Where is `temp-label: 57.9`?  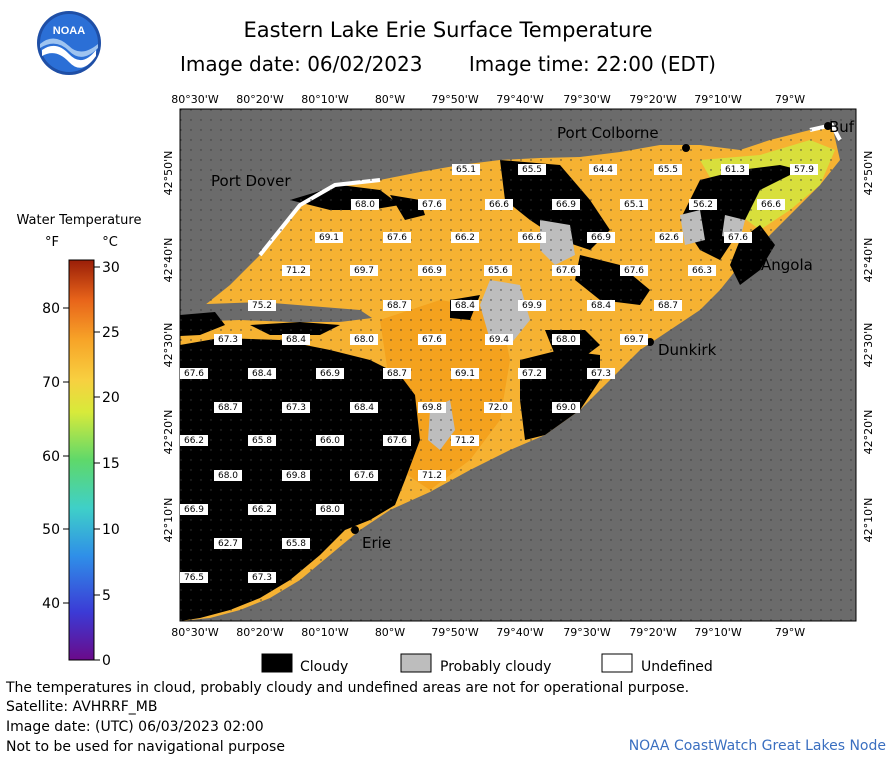 temp-label: 57.9 is located at coordinates (804, 170).